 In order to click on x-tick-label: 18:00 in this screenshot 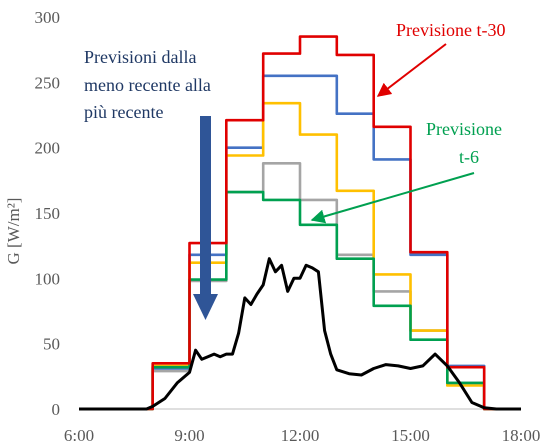, I will do `click(521, 435)`.